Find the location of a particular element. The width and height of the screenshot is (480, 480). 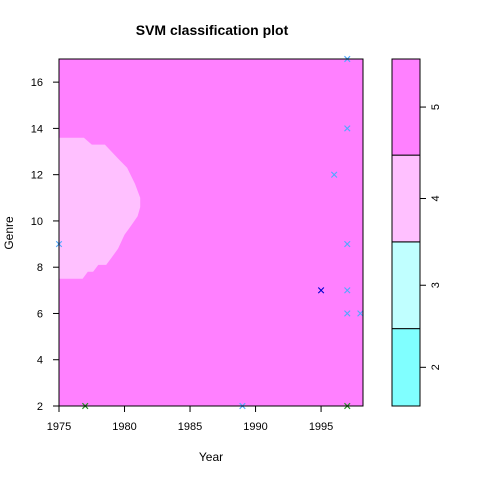

legend-frame is located at coordinates (406, 232).